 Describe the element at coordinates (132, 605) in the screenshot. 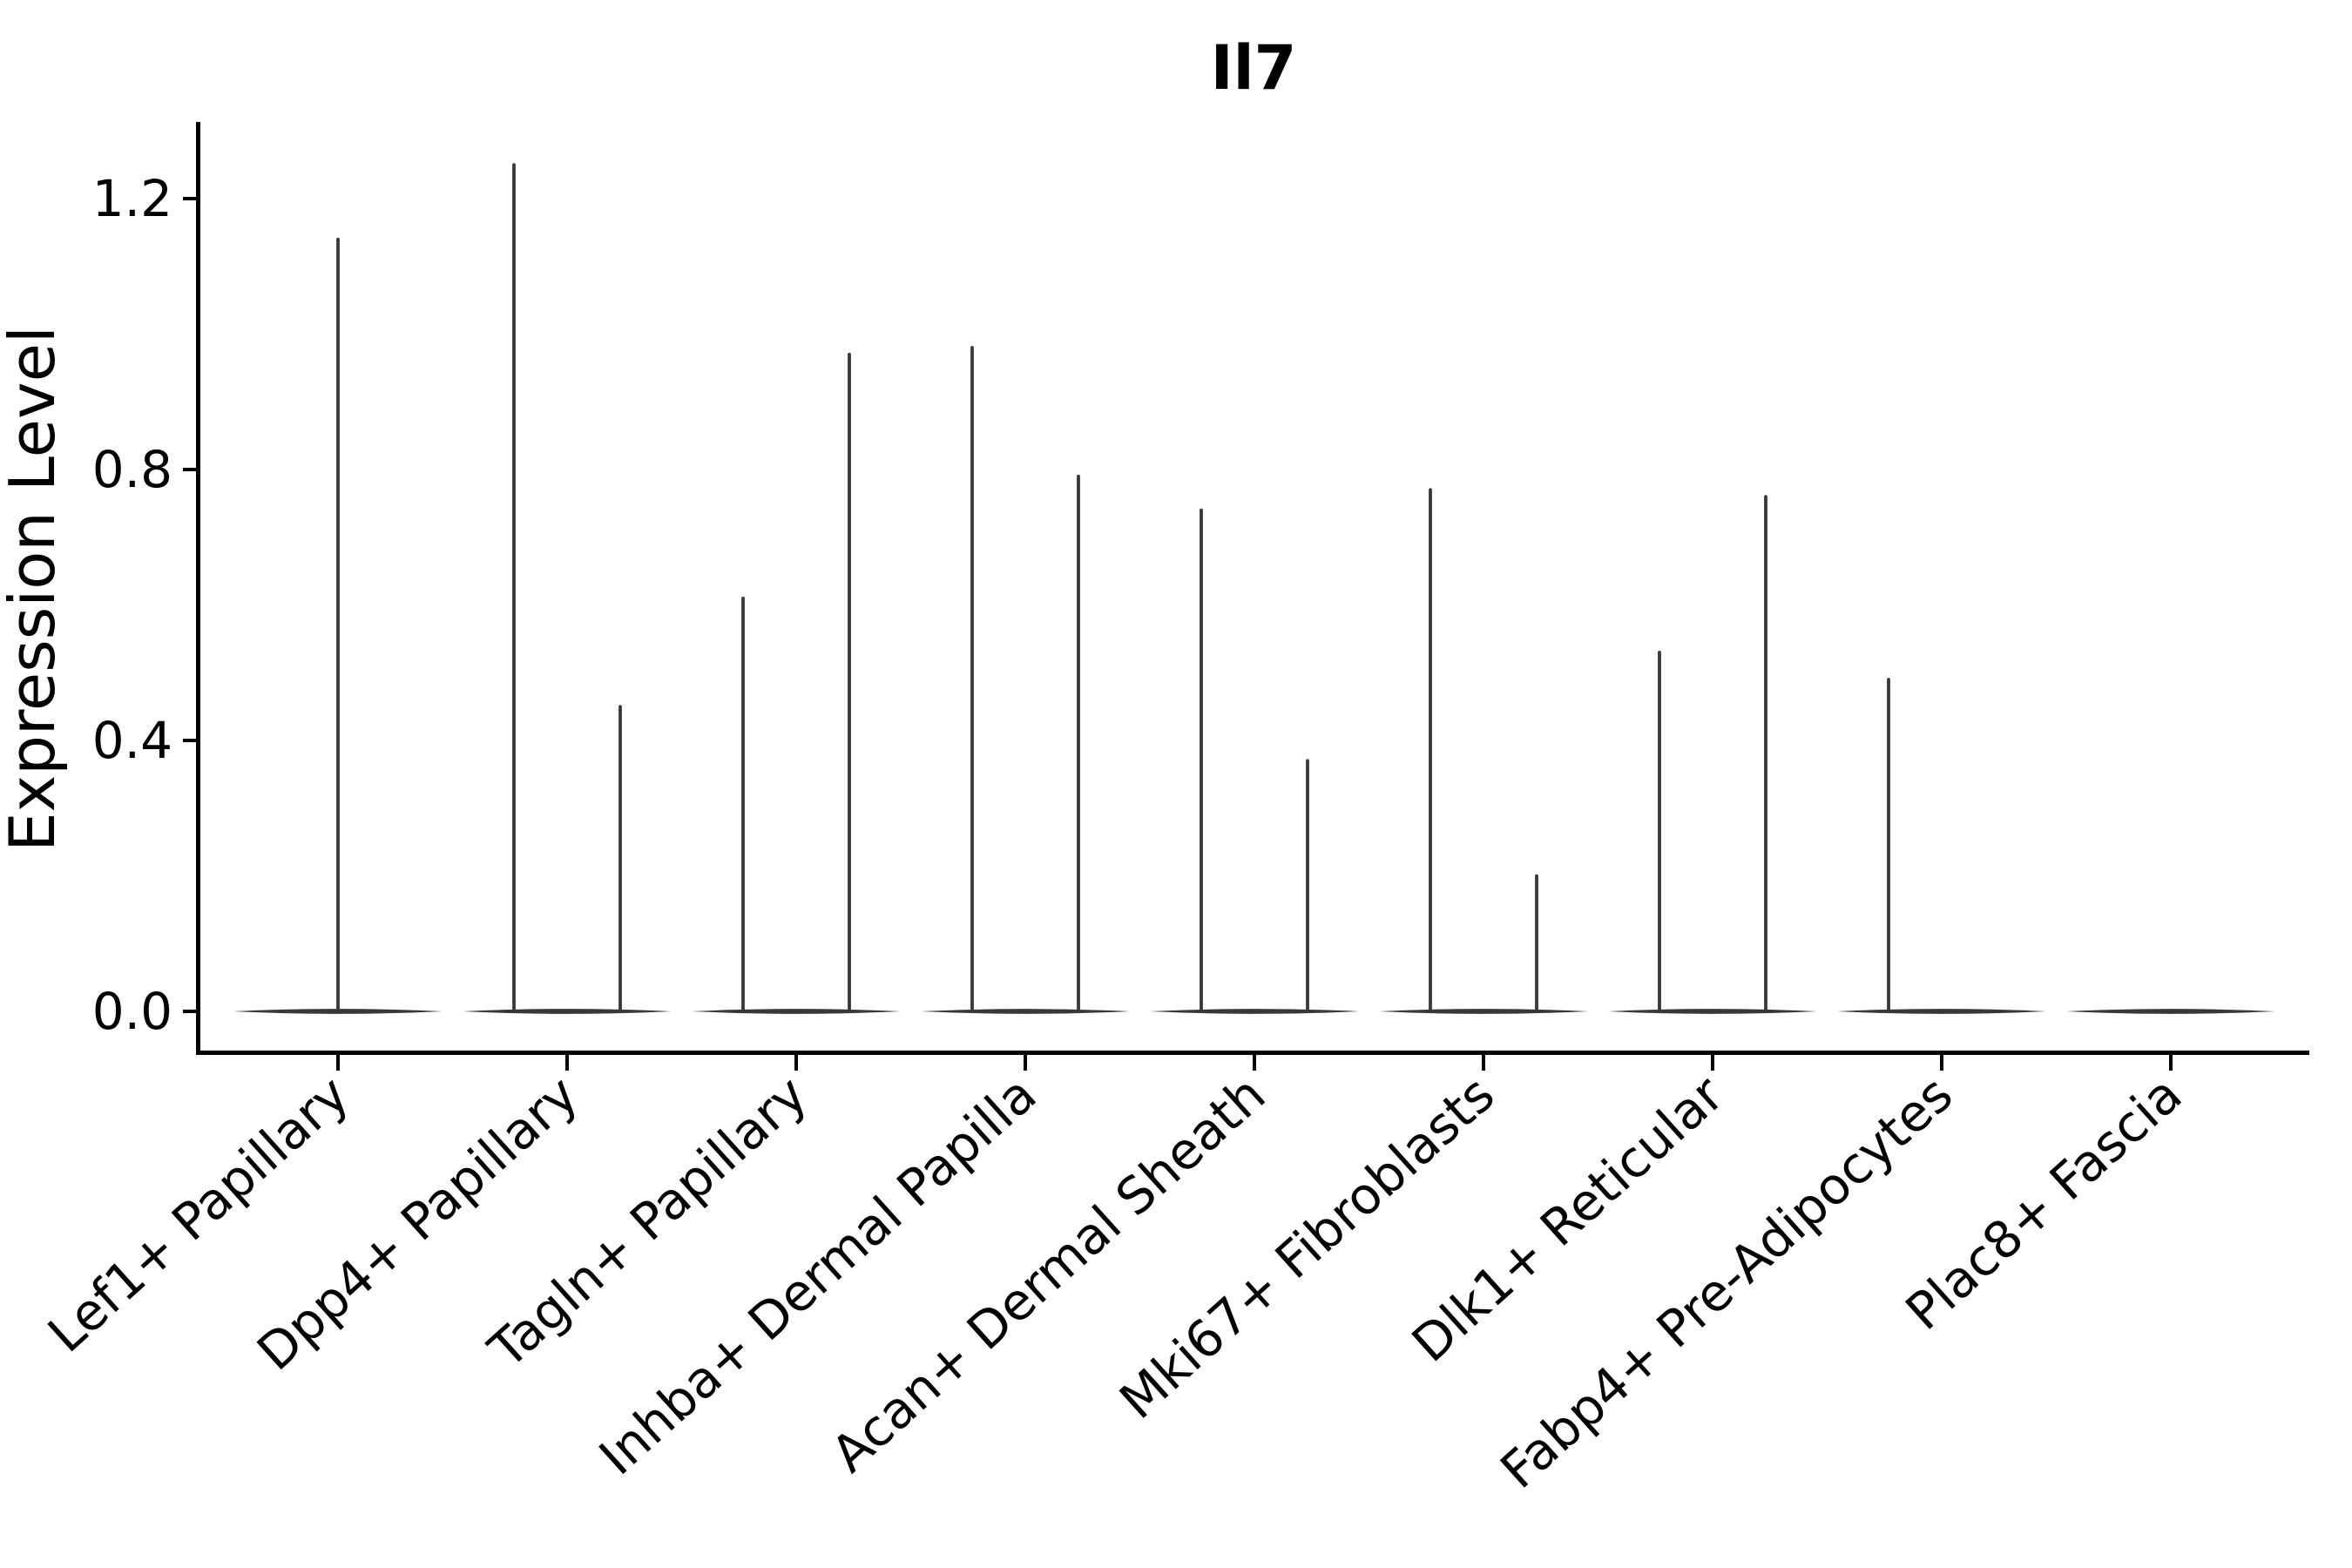

I see `y-tick-labels: 0.0 0.4 0.8 1.2` at that location.